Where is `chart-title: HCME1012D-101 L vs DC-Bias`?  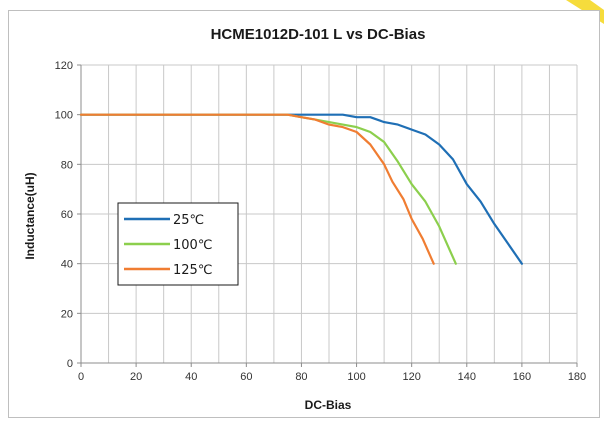
chart-title: HCME1012D-101 L vs DC-Bias is located at coordinates (318, 34).